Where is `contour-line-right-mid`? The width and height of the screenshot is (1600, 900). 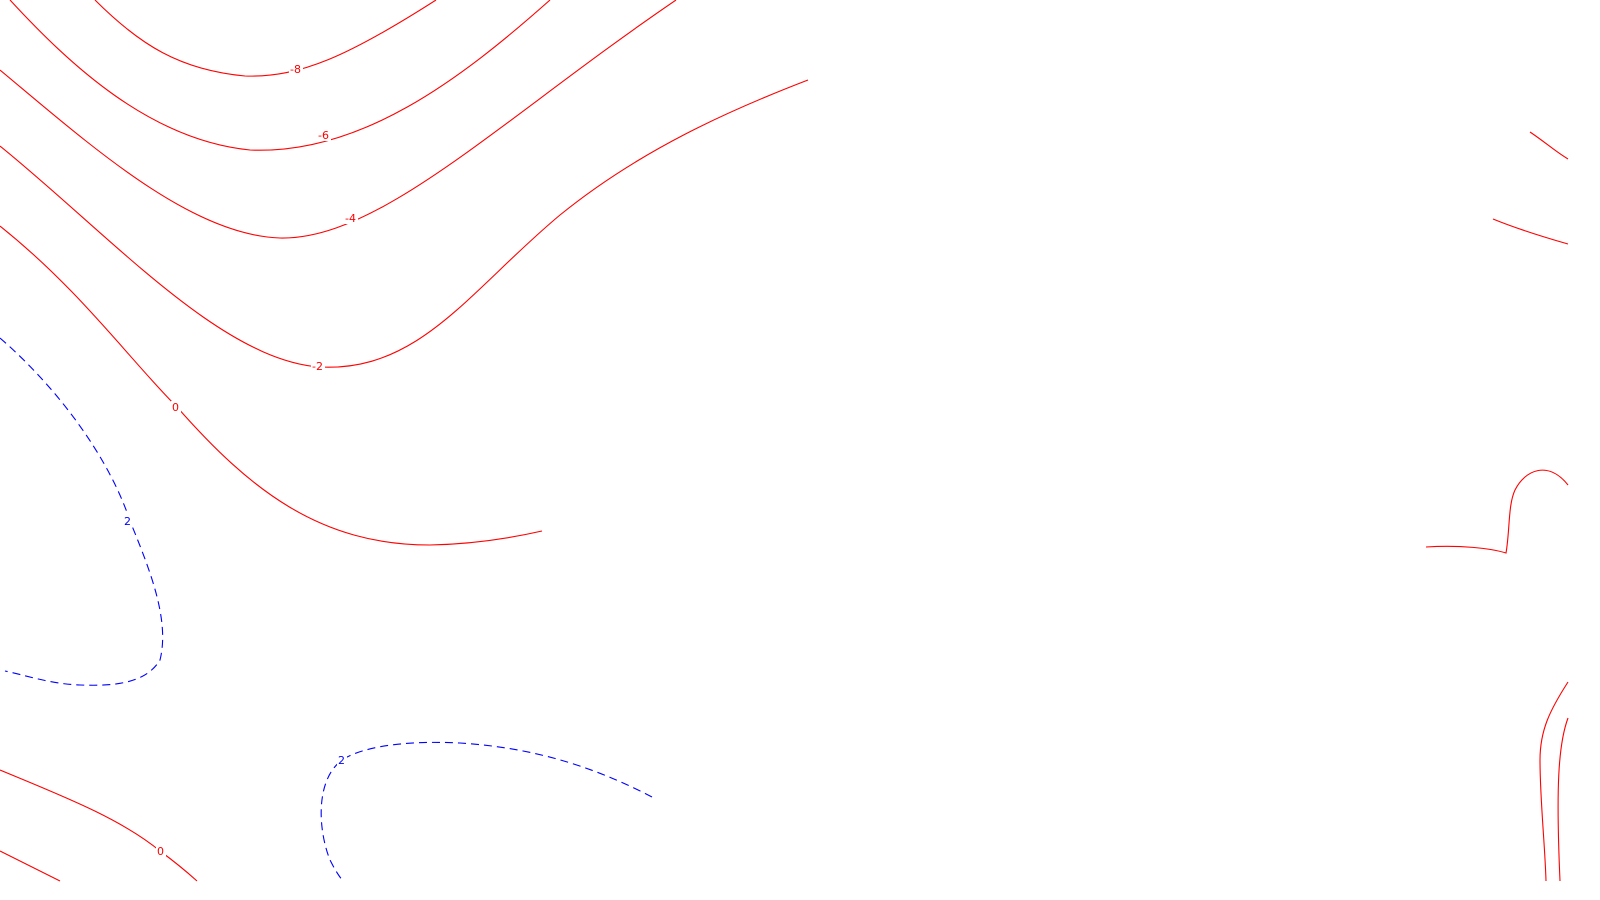
contour-line-right-mid is located at coordinates (1530, 231).